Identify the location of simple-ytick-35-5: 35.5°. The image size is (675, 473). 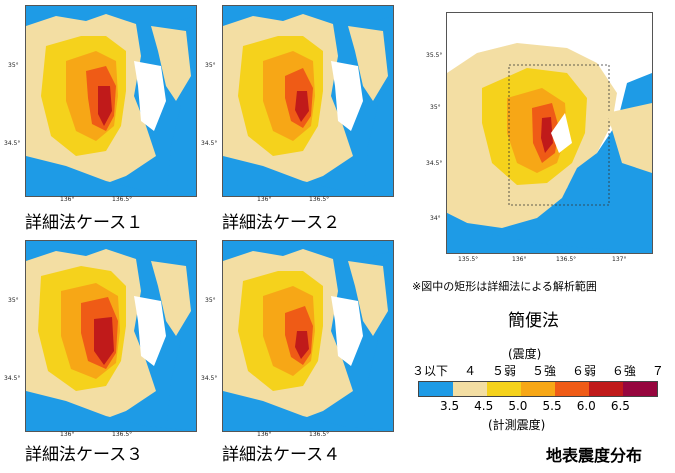
(434, 55).